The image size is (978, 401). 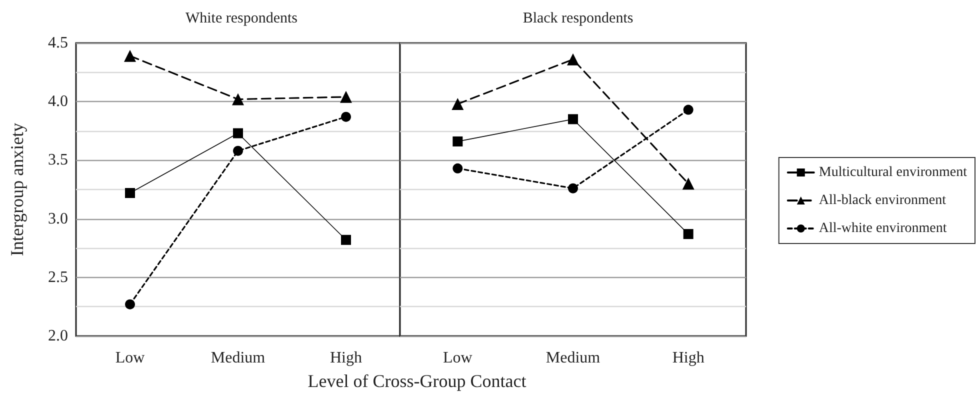 I want to click on y-tick-label: 2.5, so click(x=58, y=277).